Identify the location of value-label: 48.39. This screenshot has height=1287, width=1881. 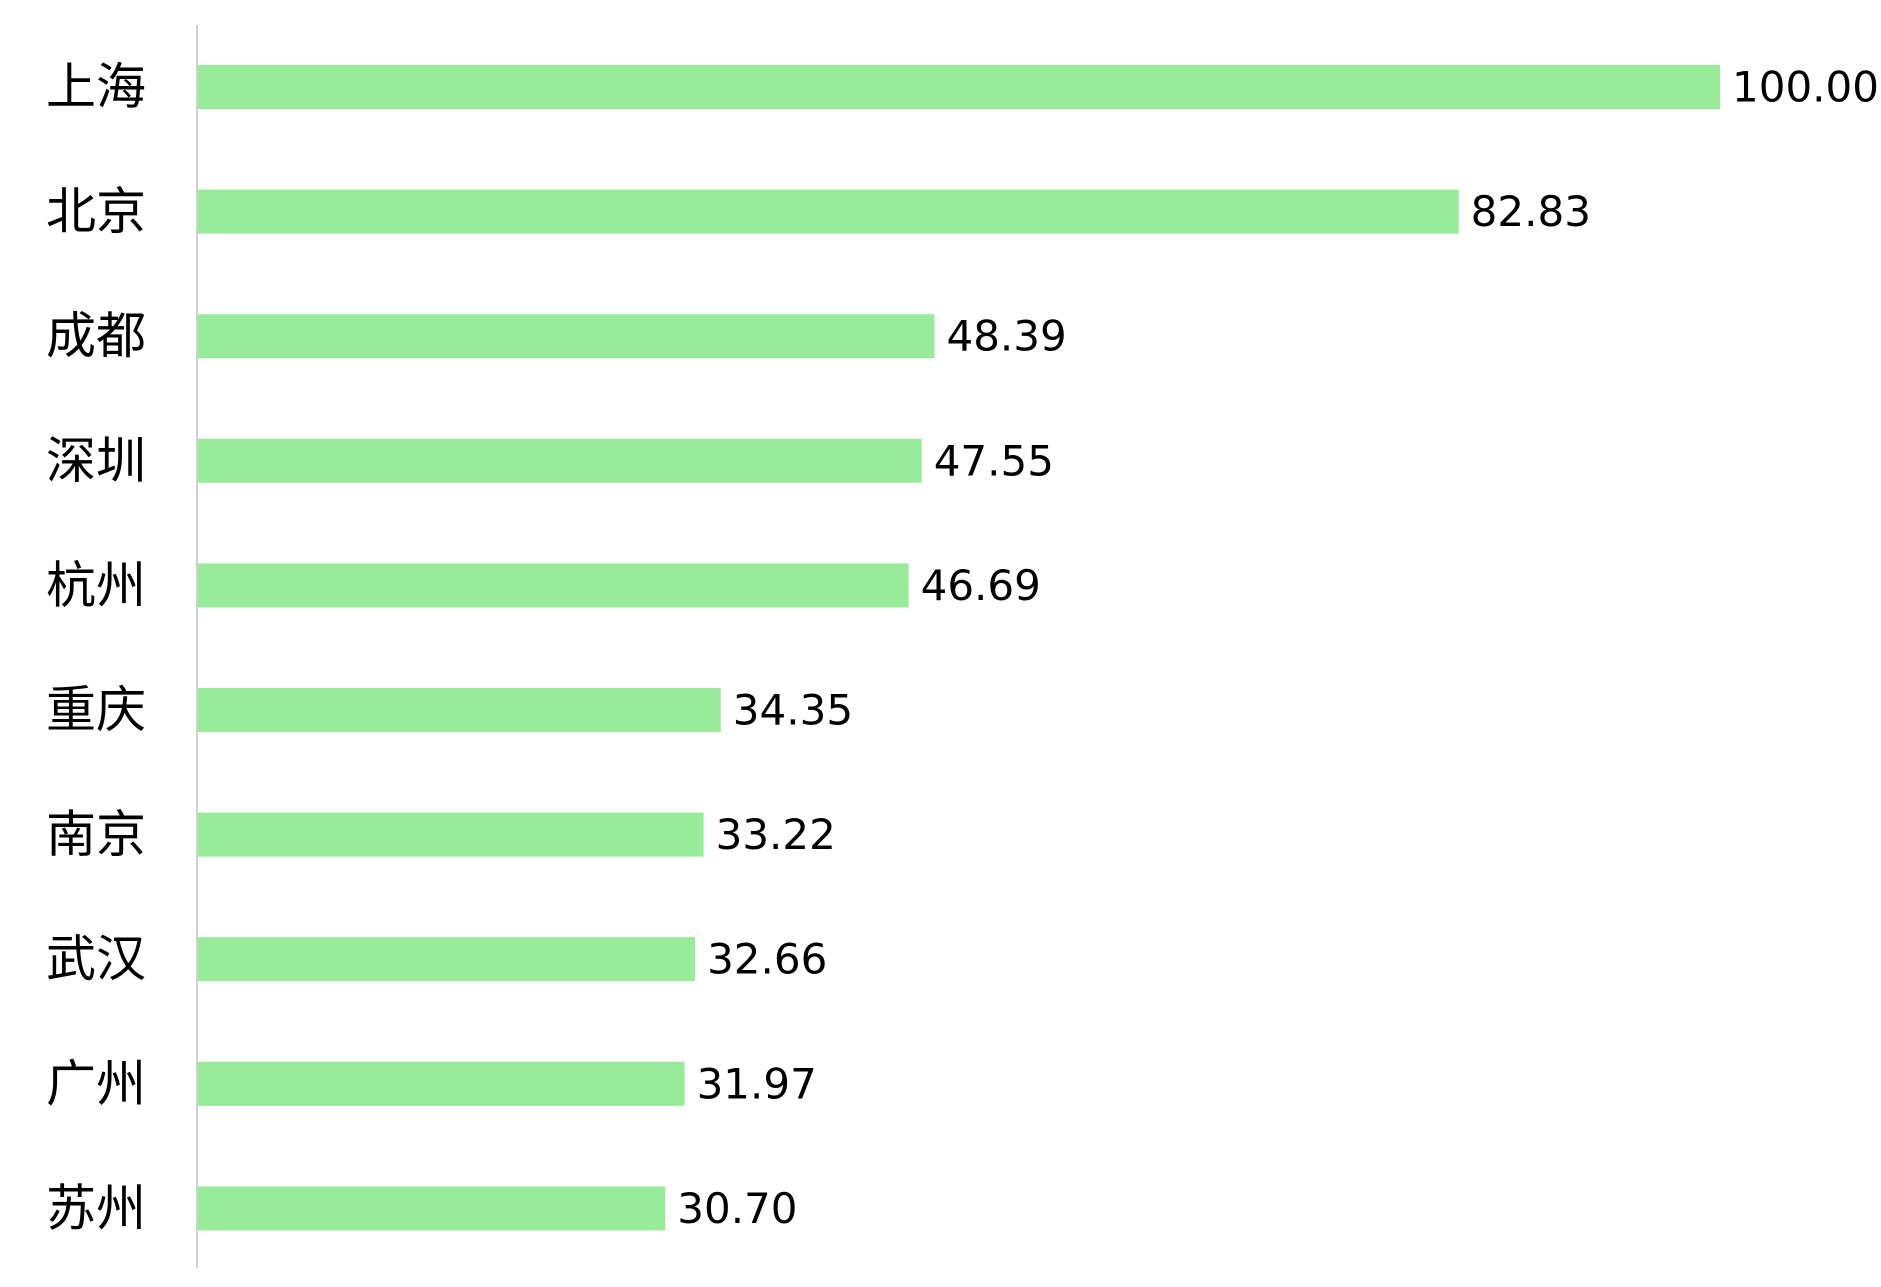
(1006, 336).